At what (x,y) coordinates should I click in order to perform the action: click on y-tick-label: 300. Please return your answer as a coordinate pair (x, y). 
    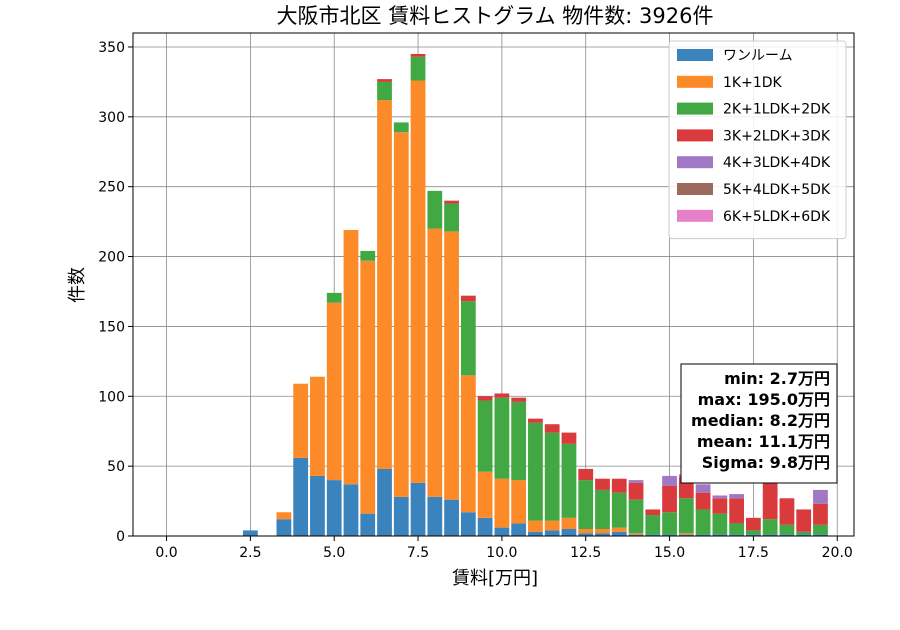
    Looking at the image, I should click on (111, 118).